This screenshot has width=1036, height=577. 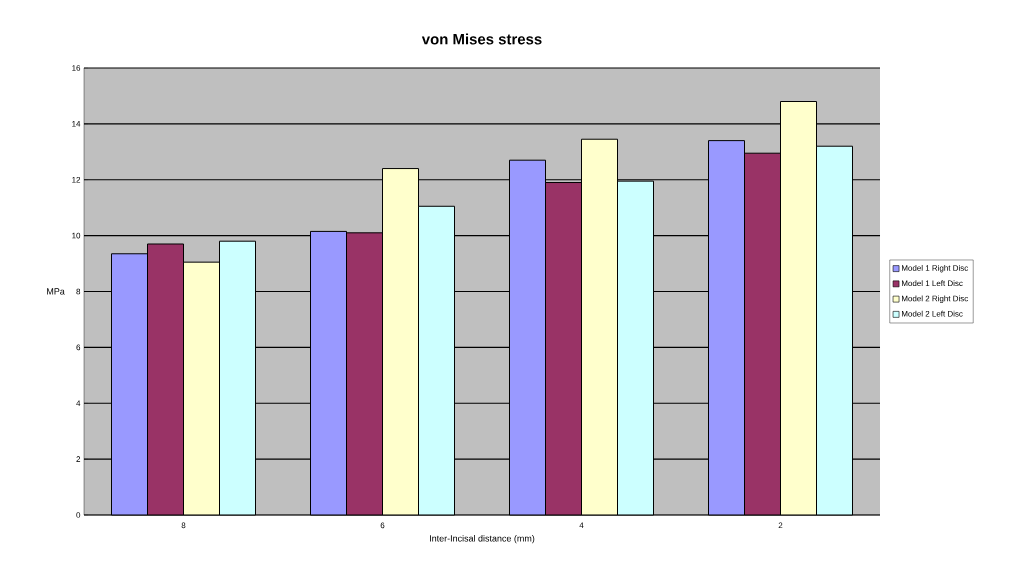 I want to click on y-axis-title: MPa, so click(x=56, y=291).